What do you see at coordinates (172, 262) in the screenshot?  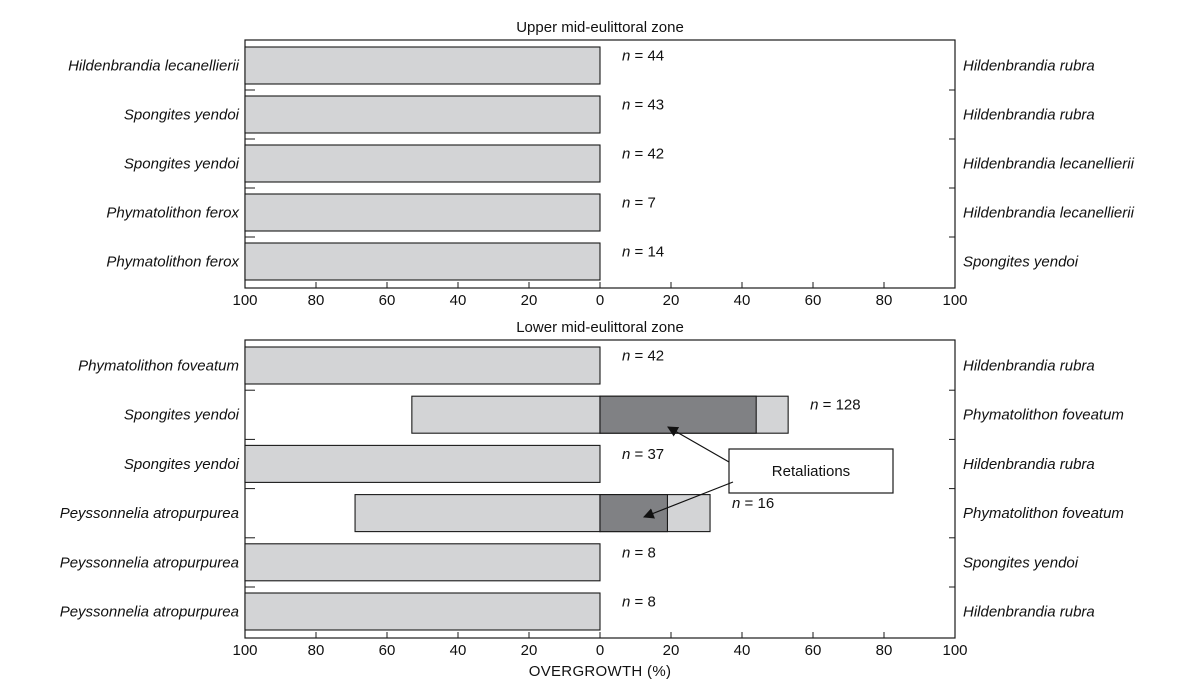 I see `left-species-label: Phymatolithon ferox` at bounding box center [172, 262].